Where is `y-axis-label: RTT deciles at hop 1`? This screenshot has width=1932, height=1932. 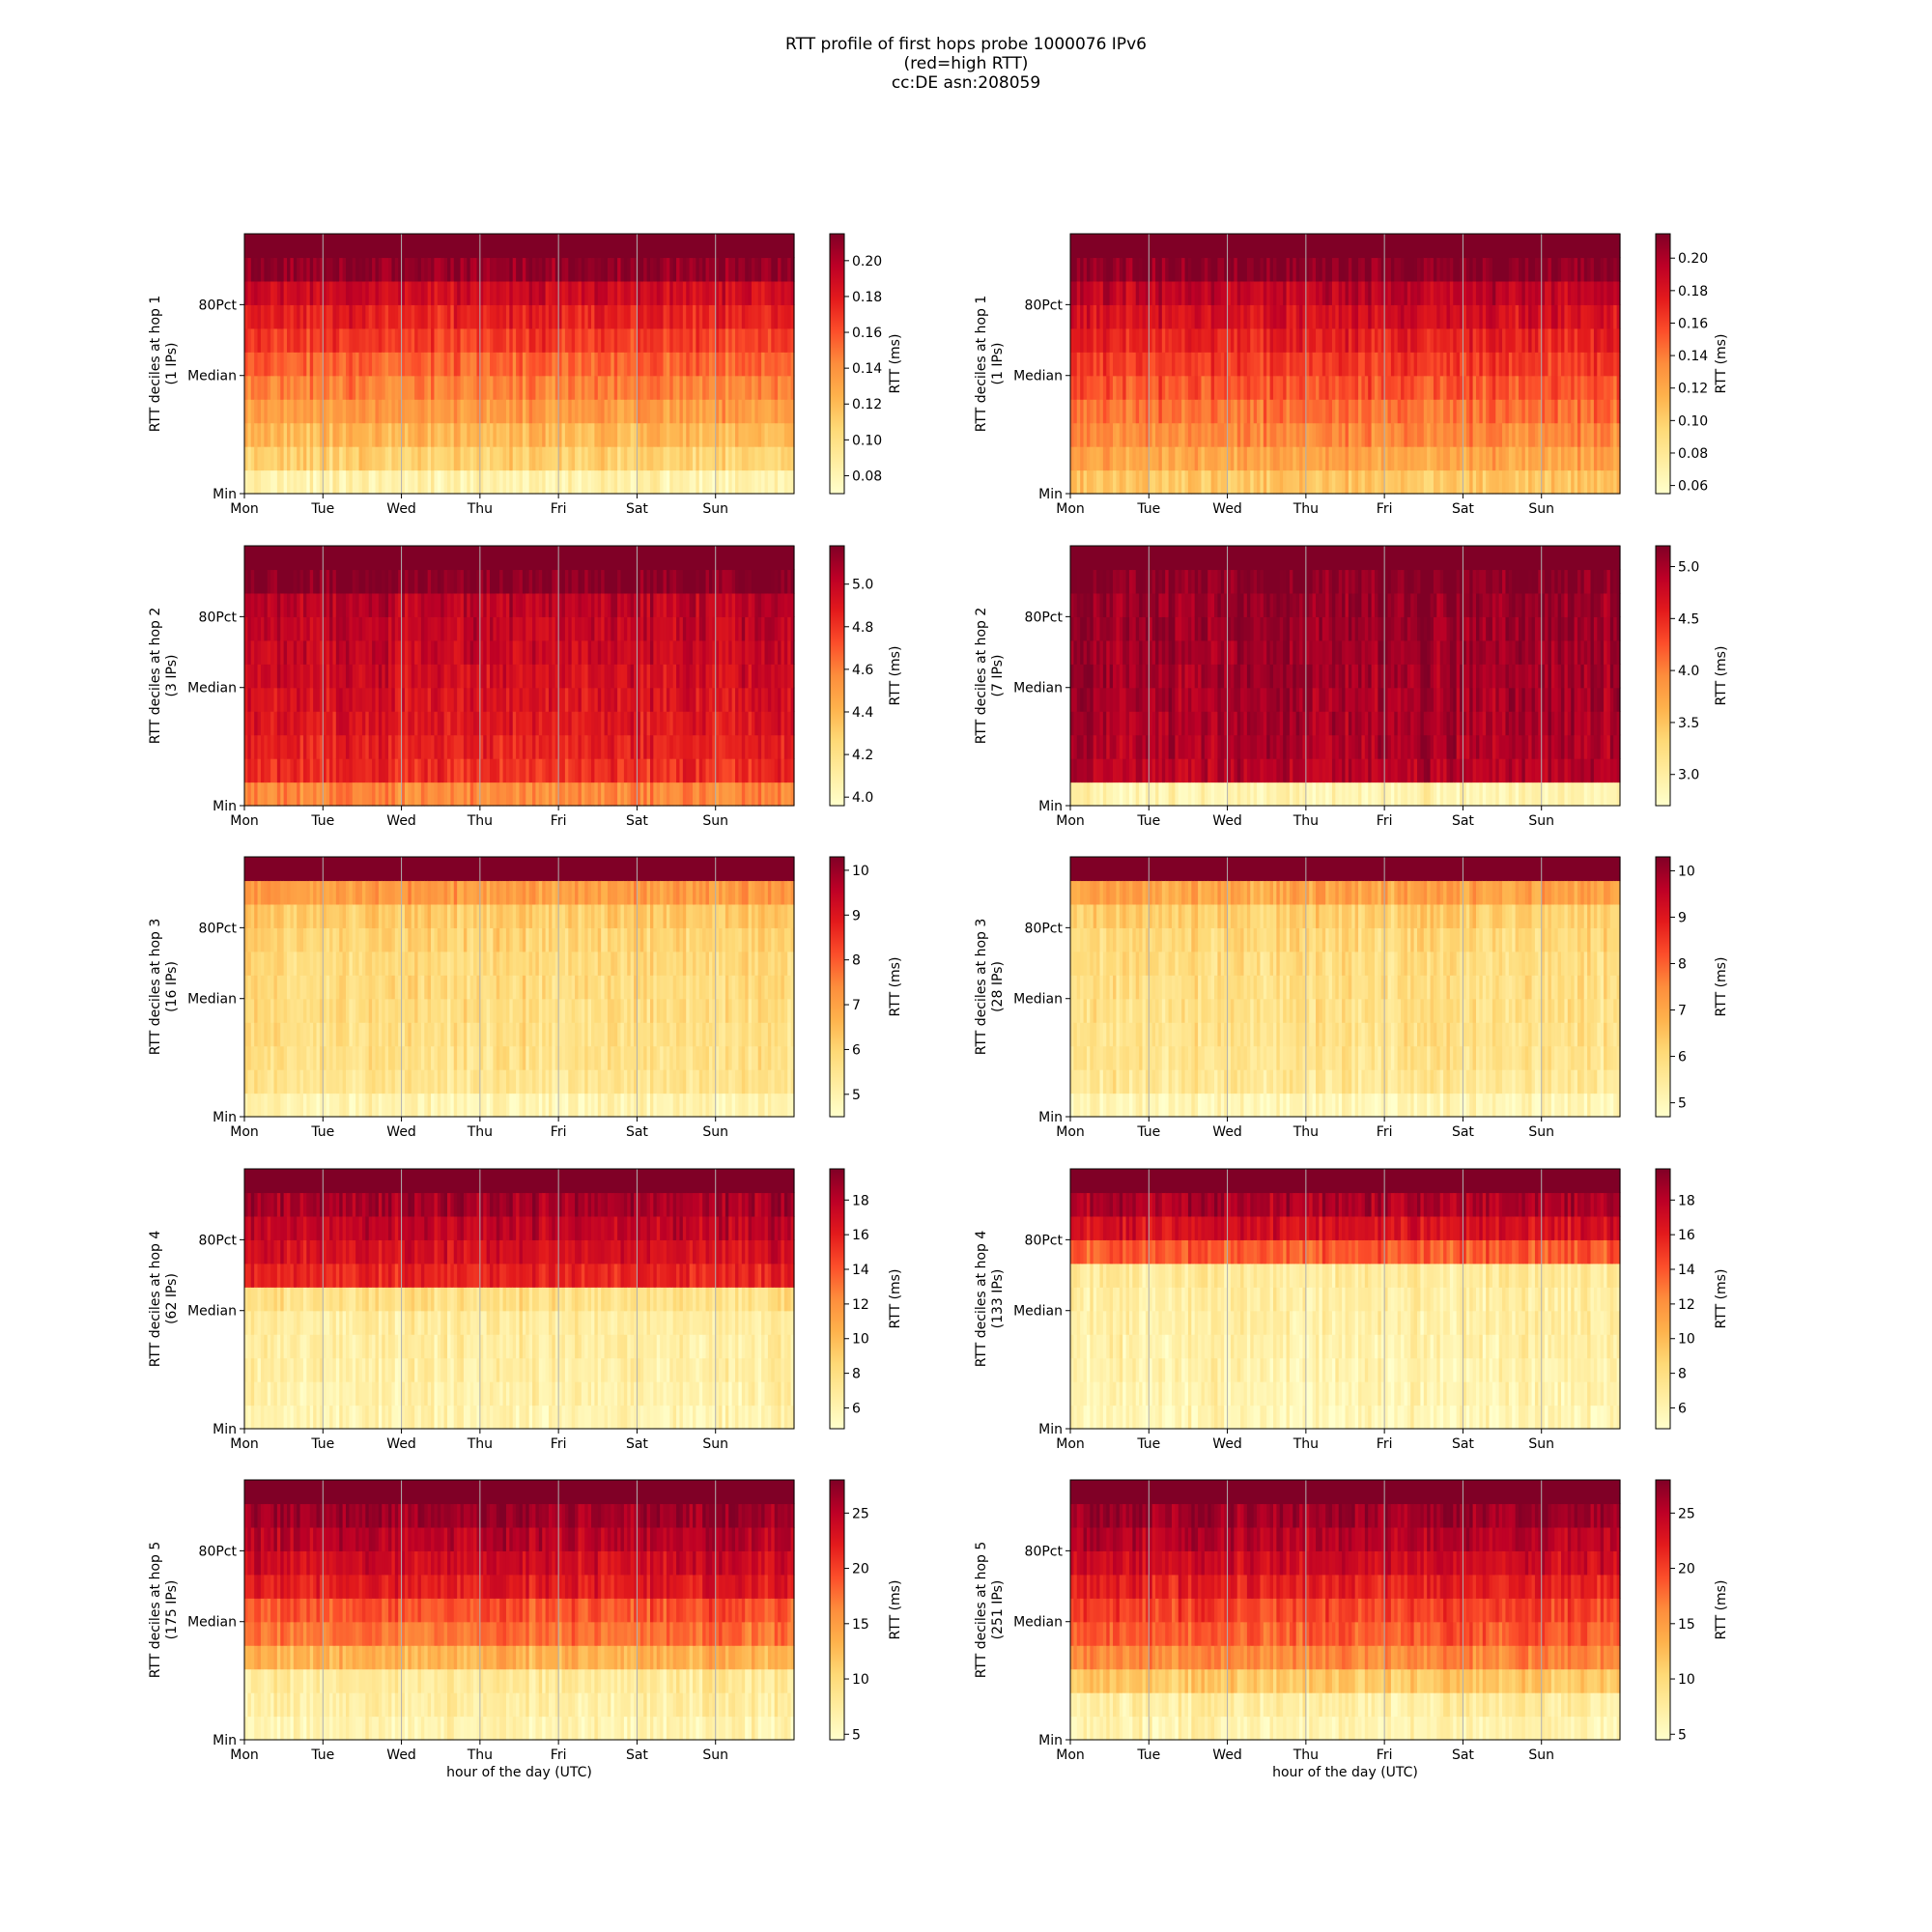
y-axis-label: RTT deciles at hop 1 is located at coordinates (155, 364).